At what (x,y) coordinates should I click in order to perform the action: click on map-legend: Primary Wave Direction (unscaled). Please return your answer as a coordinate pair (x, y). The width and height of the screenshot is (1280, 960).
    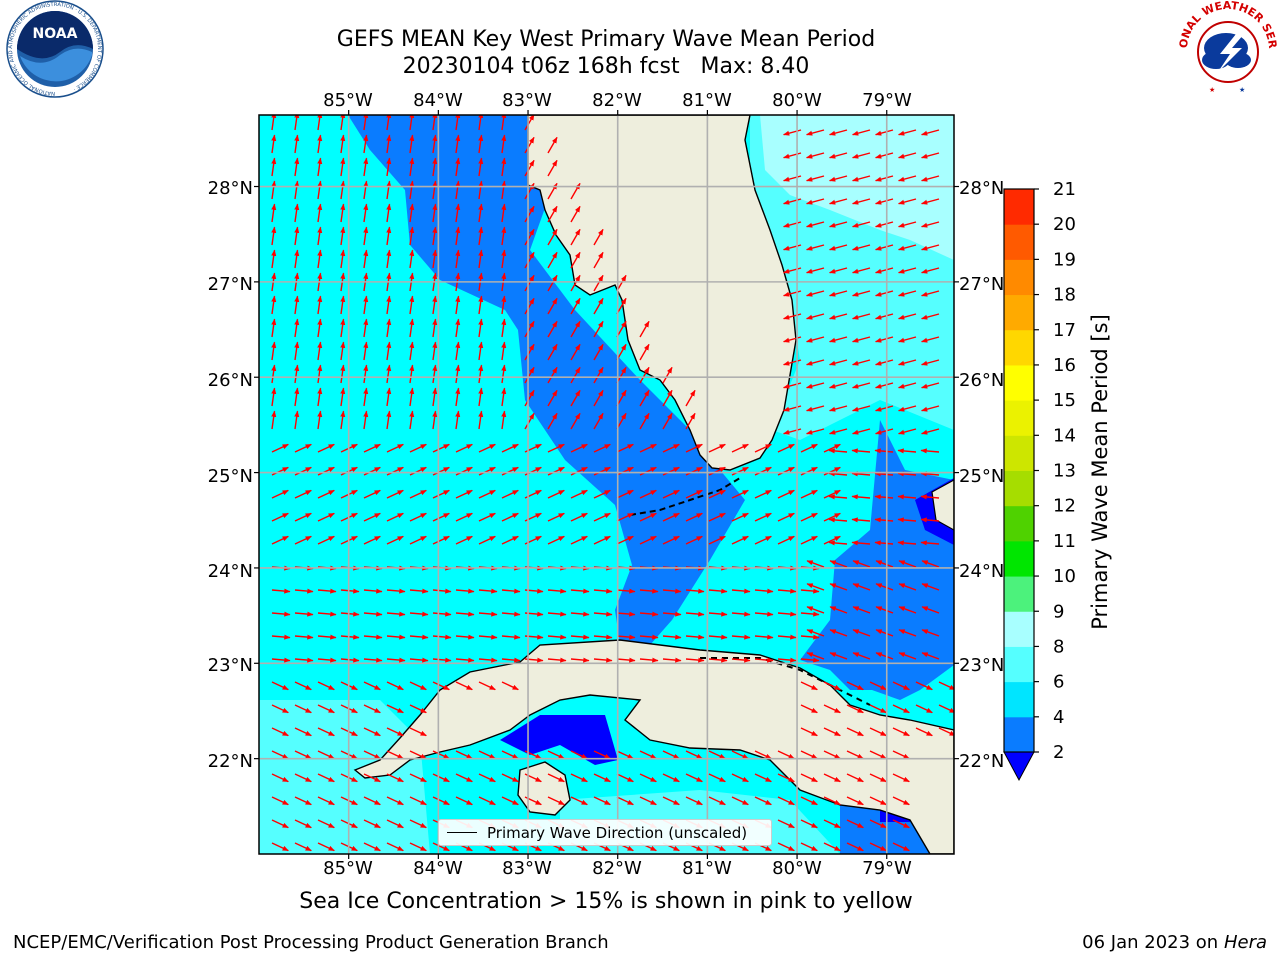
    Looking at the image, I should click on (605, 832).